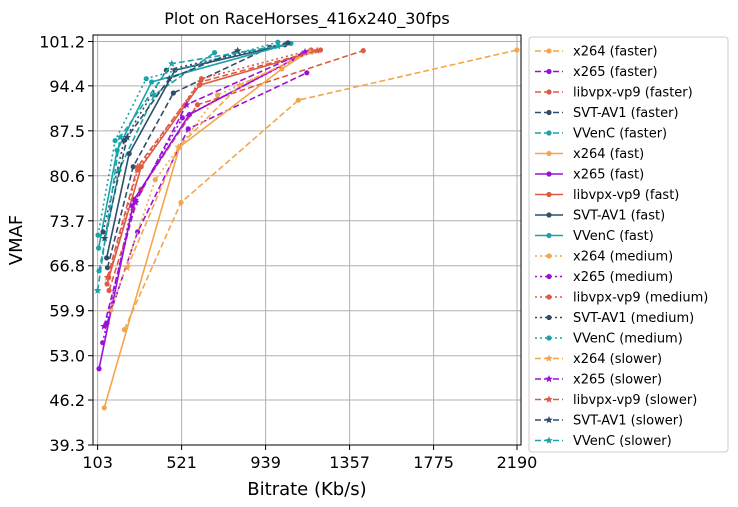 The width and height of the screenshot is (738, 507). Describe the element at coordinates (608, 154) in the screenshot. I see `legend-label: x264 (fast)` at that location.